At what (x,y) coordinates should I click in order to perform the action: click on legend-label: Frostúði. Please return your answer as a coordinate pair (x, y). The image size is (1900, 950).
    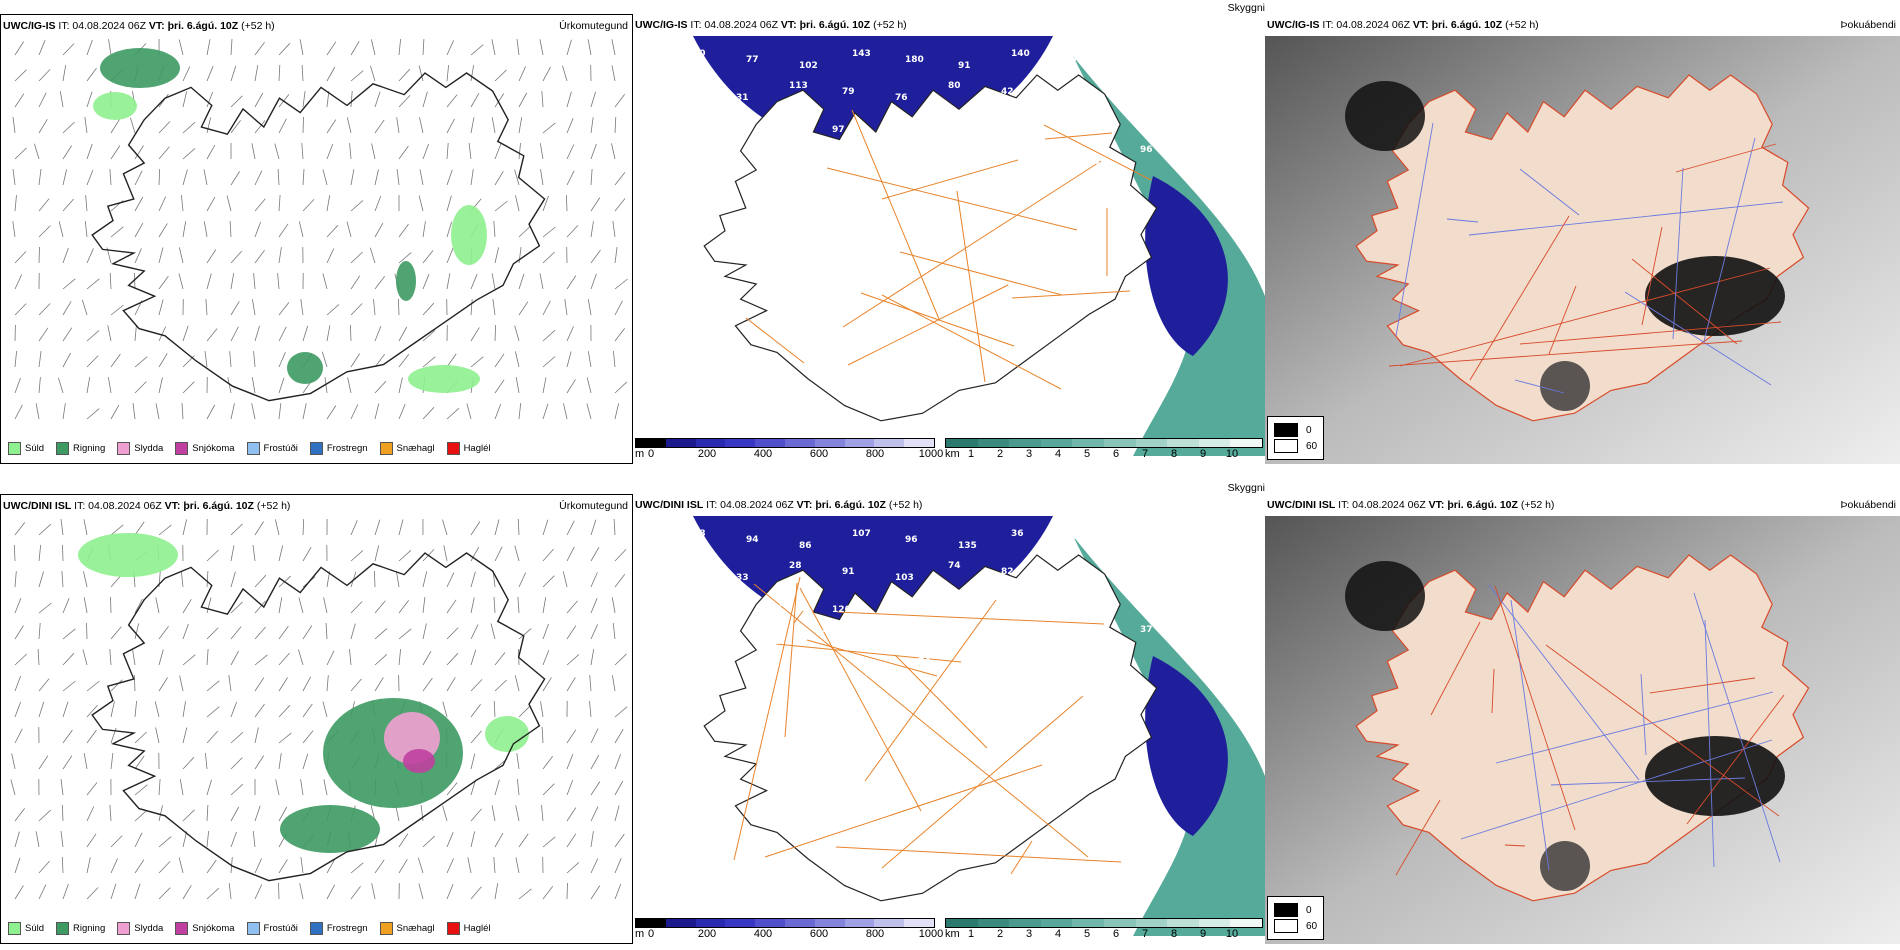
    Looking at the image, I should click on (280, 928).